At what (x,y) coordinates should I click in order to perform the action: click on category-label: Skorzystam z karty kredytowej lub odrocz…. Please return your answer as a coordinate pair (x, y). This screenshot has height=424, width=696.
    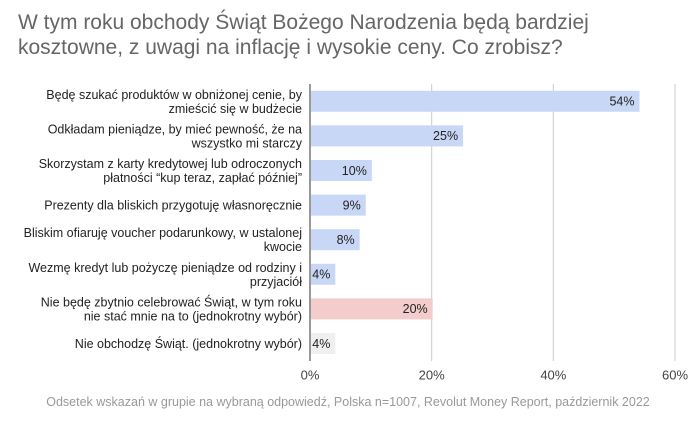
    Looking at the image, I should click on (170, 171).